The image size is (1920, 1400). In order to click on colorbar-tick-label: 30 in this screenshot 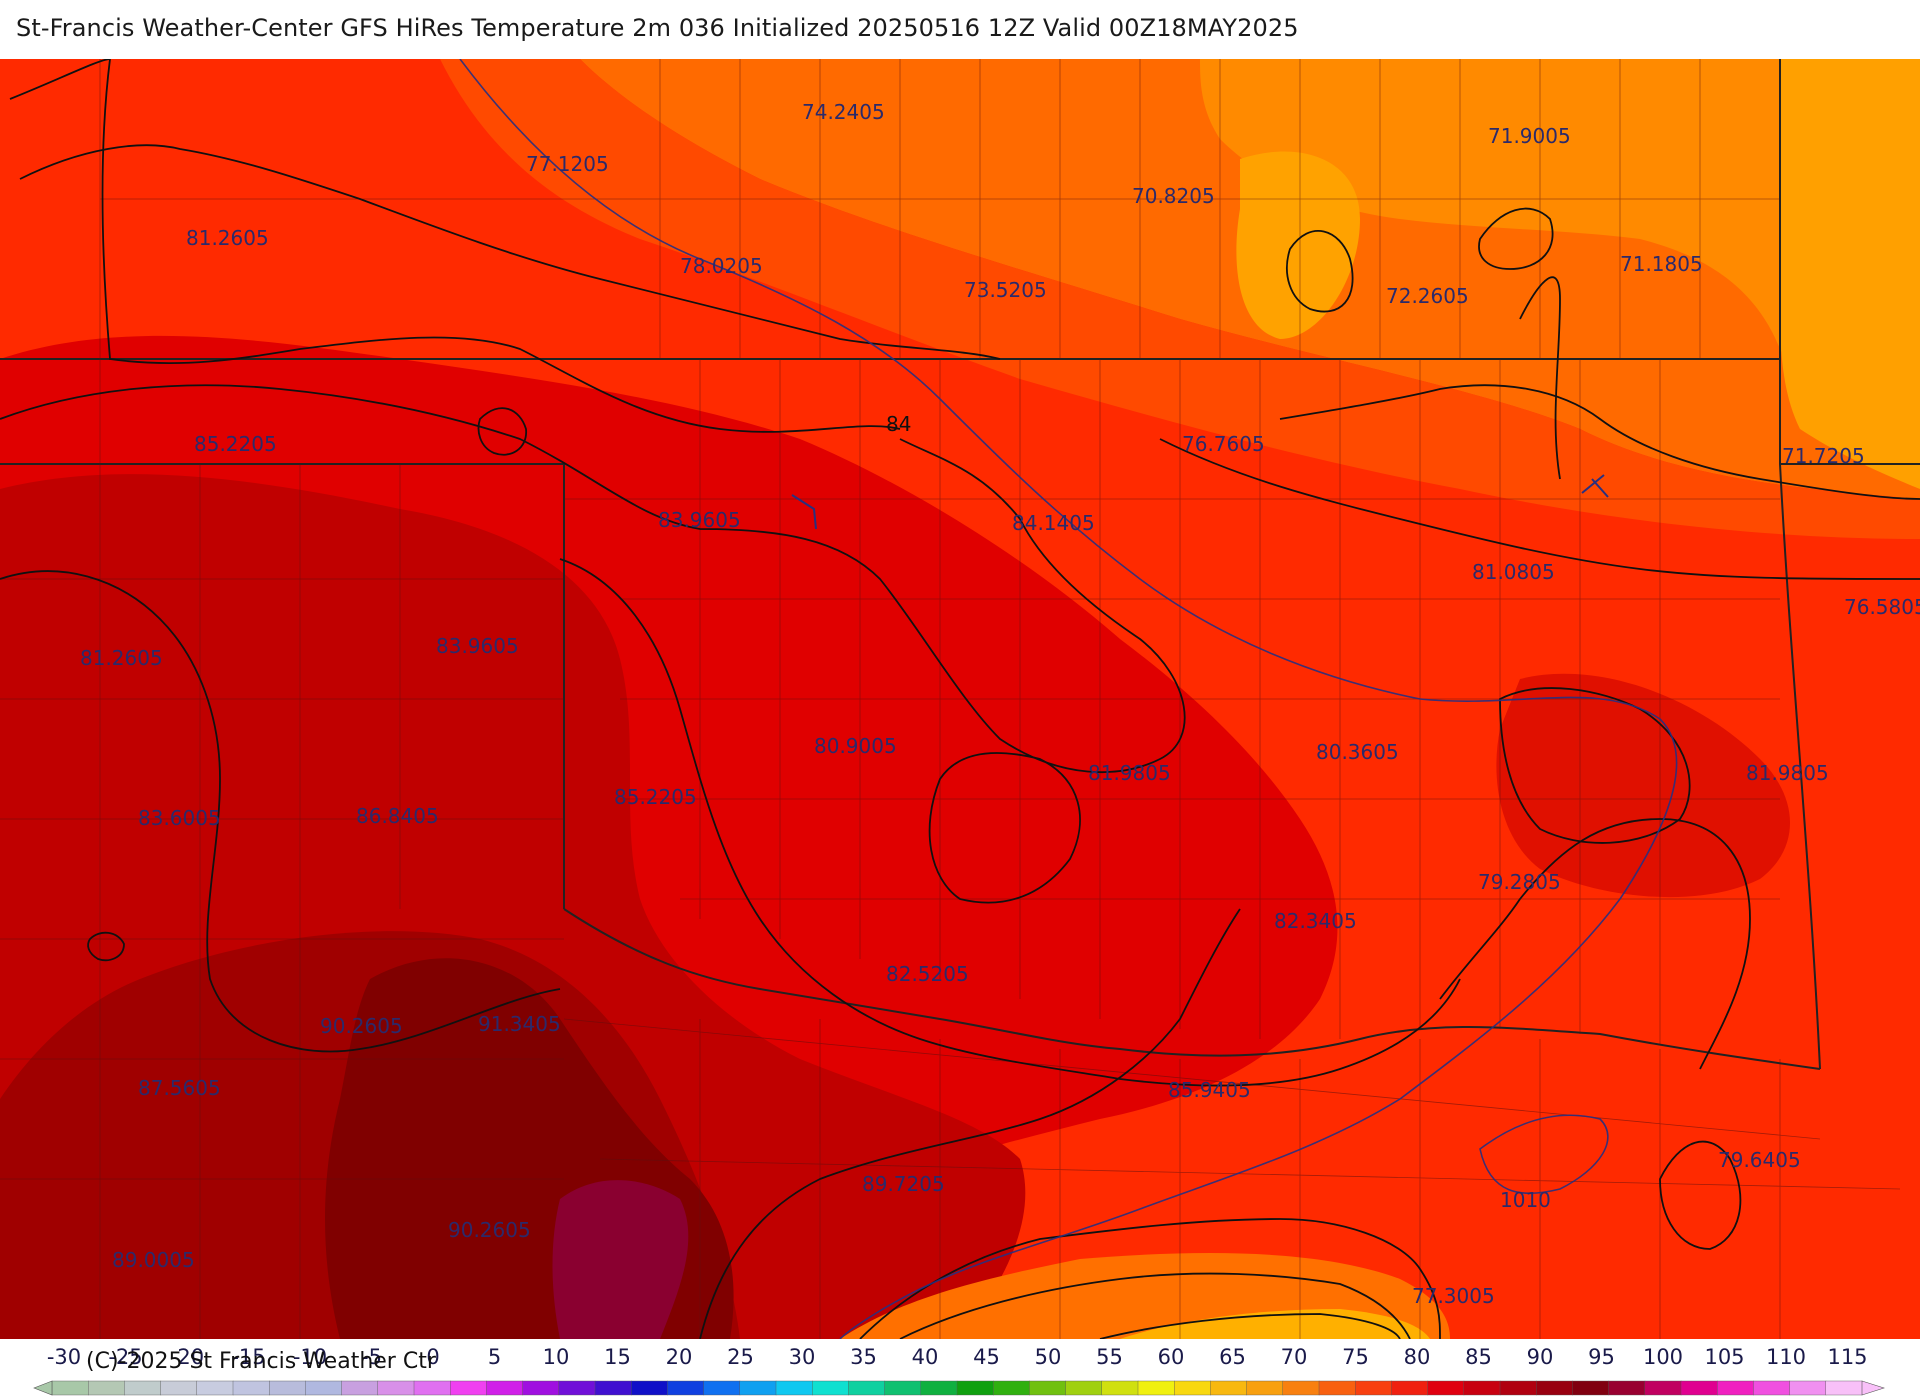, I will do `click(802, 1357)`.